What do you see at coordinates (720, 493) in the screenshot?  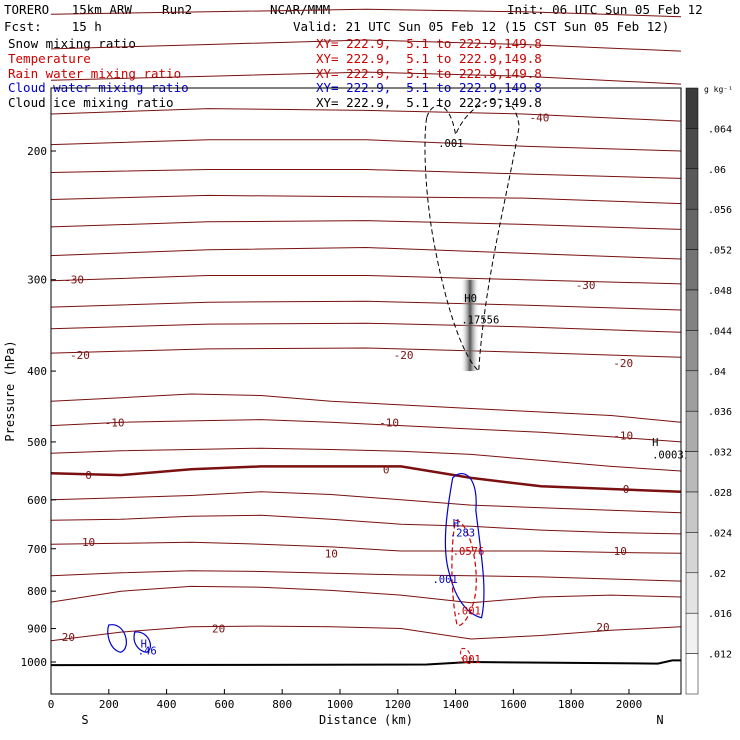 I see `colorbar-label: .028` at bounding box center [720, 493].